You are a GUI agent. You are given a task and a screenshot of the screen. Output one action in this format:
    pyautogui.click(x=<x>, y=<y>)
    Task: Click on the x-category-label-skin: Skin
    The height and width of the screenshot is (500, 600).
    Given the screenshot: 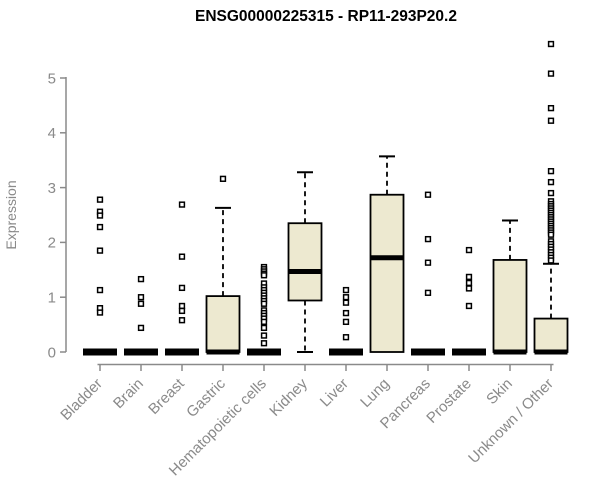 What is the action you would take?
    pyautogui.click(x=499, y=391)
    